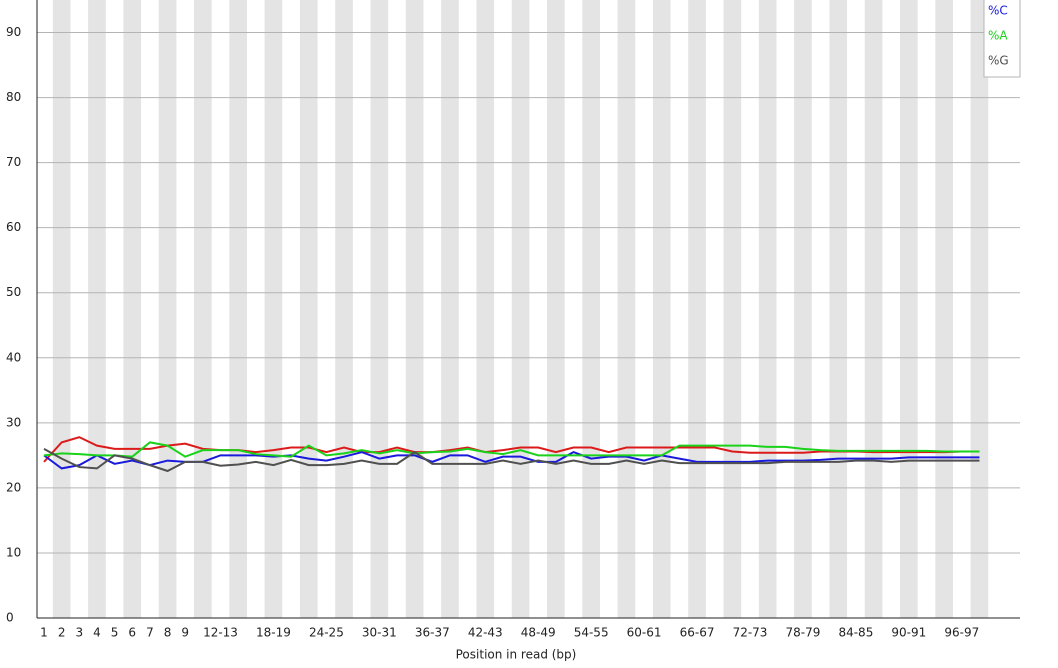 Image resolution: width=1058 pixels, height=668 pixels. What do you see at coordinates (115, 633) in the screenshot?
I see `x-tick-label: 5` at bounding box center [115, 633].